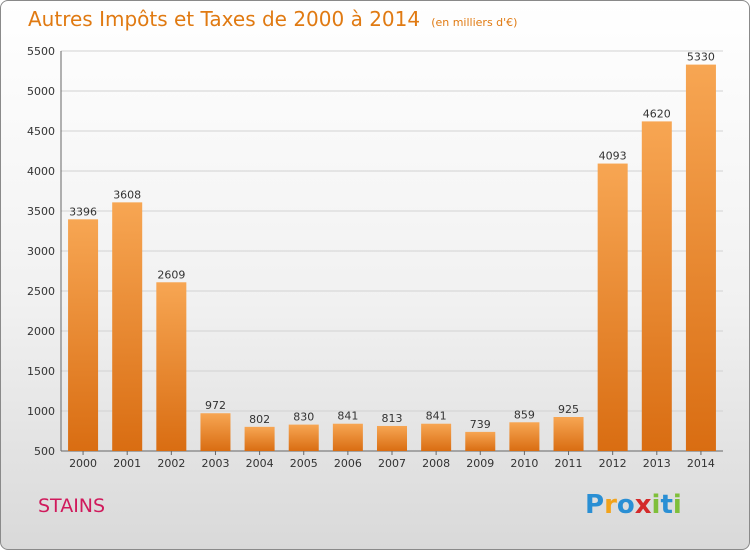 This screenshot has width=750, height=550. Describe the element at coordinates (392, 463) in the screenshot. I see `x-tick-label: 2007` at that location.